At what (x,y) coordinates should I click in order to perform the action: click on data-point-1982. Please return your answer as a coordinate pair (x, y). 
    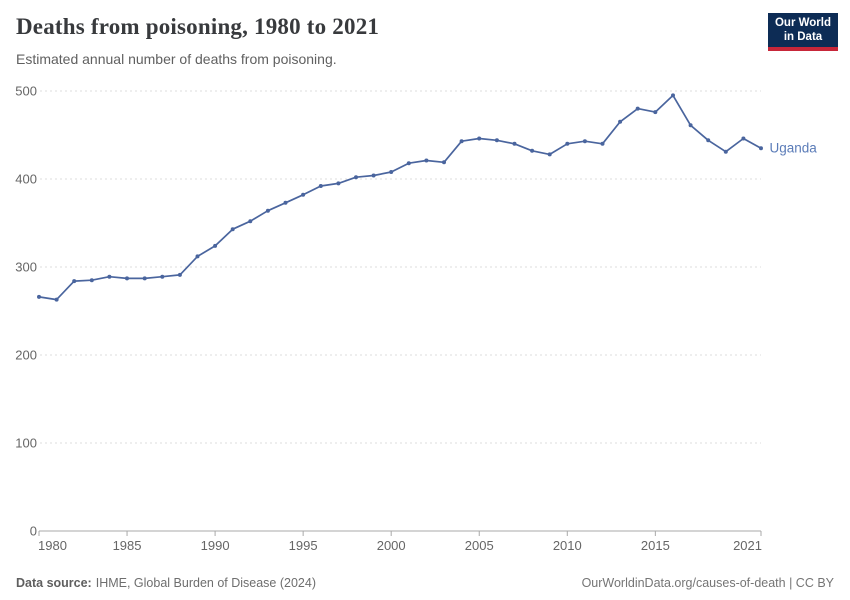
    Looking at the image, I should click on (74, 281).